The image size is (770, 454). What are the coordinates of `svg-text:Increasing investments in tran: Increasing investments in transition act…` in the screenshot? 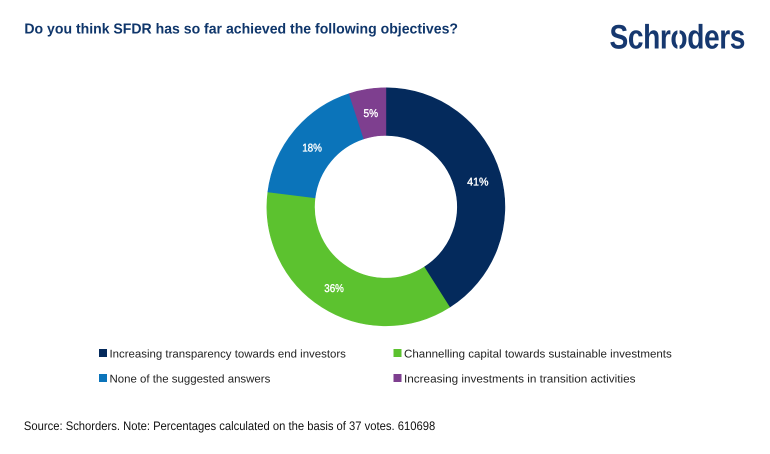 It's located at (520, 380).